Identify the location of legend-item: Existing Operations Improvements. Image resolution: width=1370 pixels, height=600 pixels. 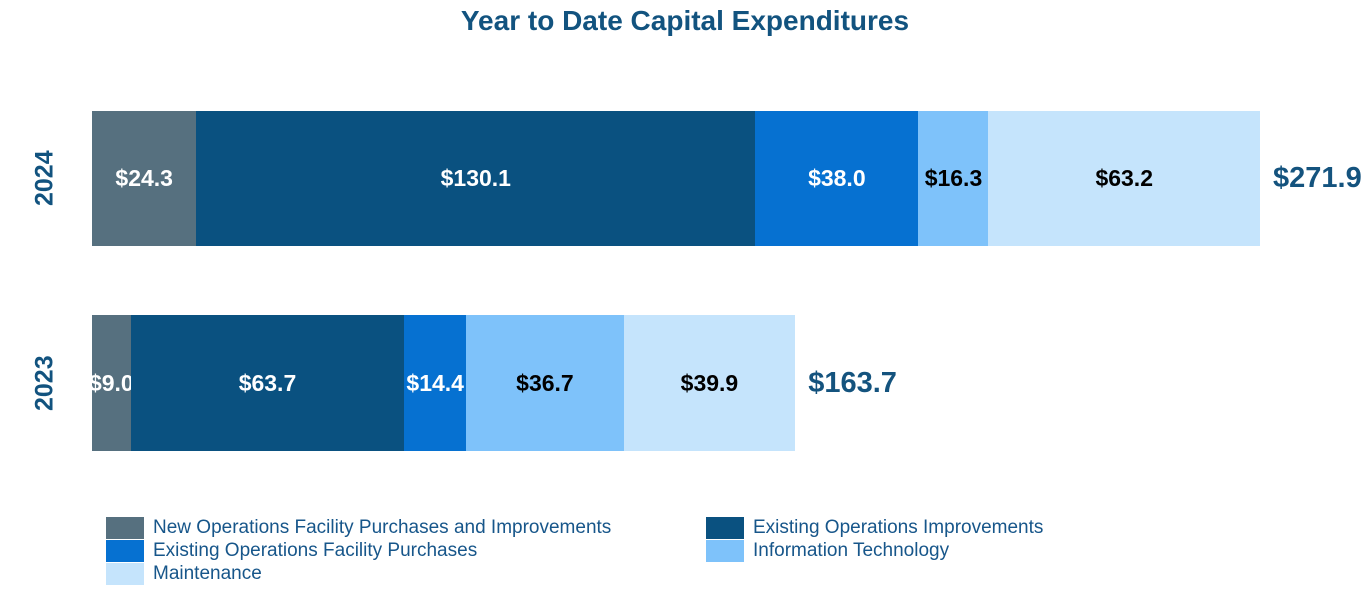
(874, 527).